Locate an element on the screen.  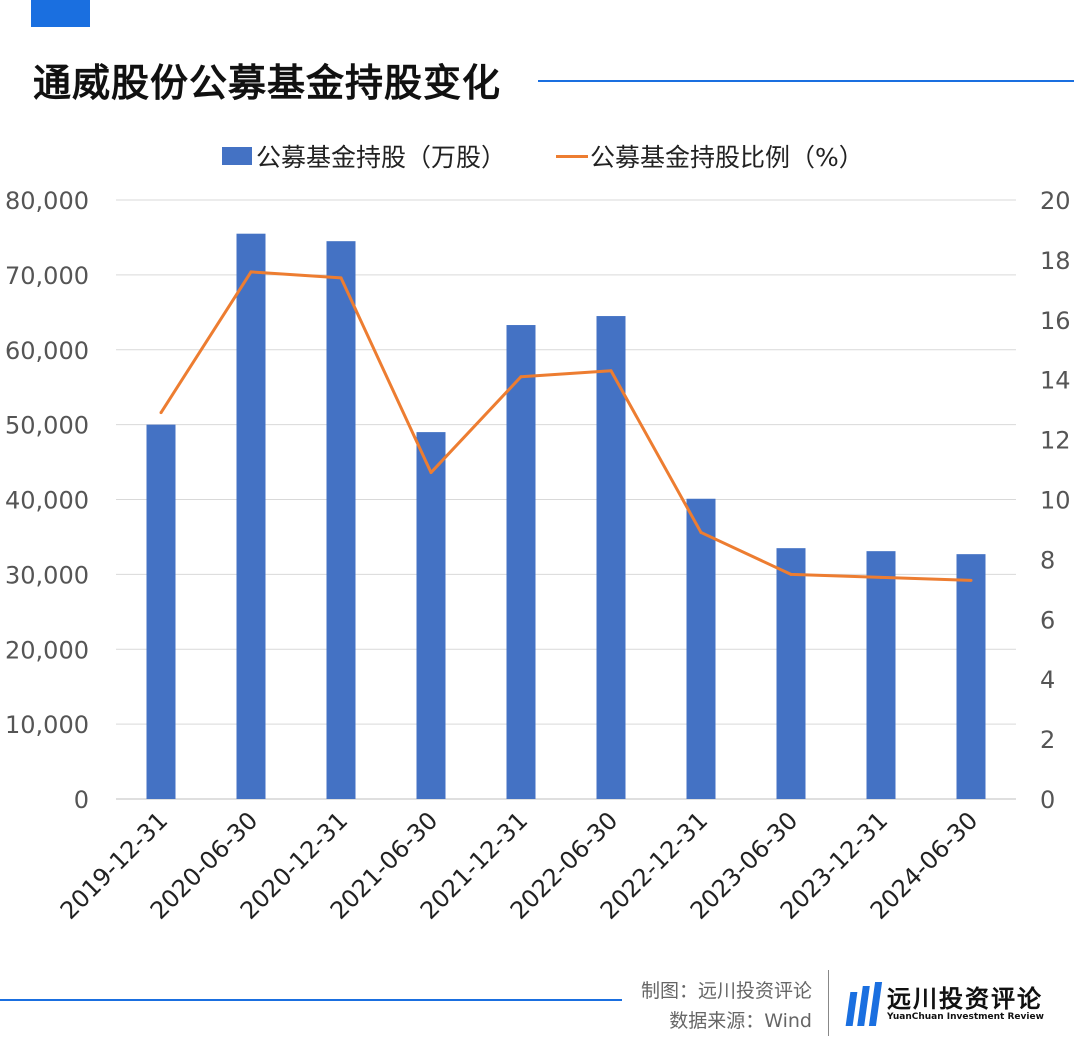
chart-legend: 公募基金持股（万股） 公募基金持股比例（%） is located at coordinates (540, 155).